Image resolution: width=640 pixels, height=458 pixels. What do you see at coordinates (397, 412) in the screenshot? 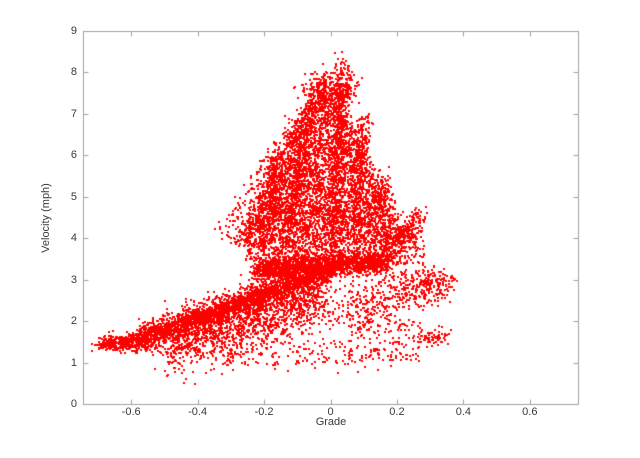
I see `x-tick-label: 0.2` at bounding box center [397, 412].